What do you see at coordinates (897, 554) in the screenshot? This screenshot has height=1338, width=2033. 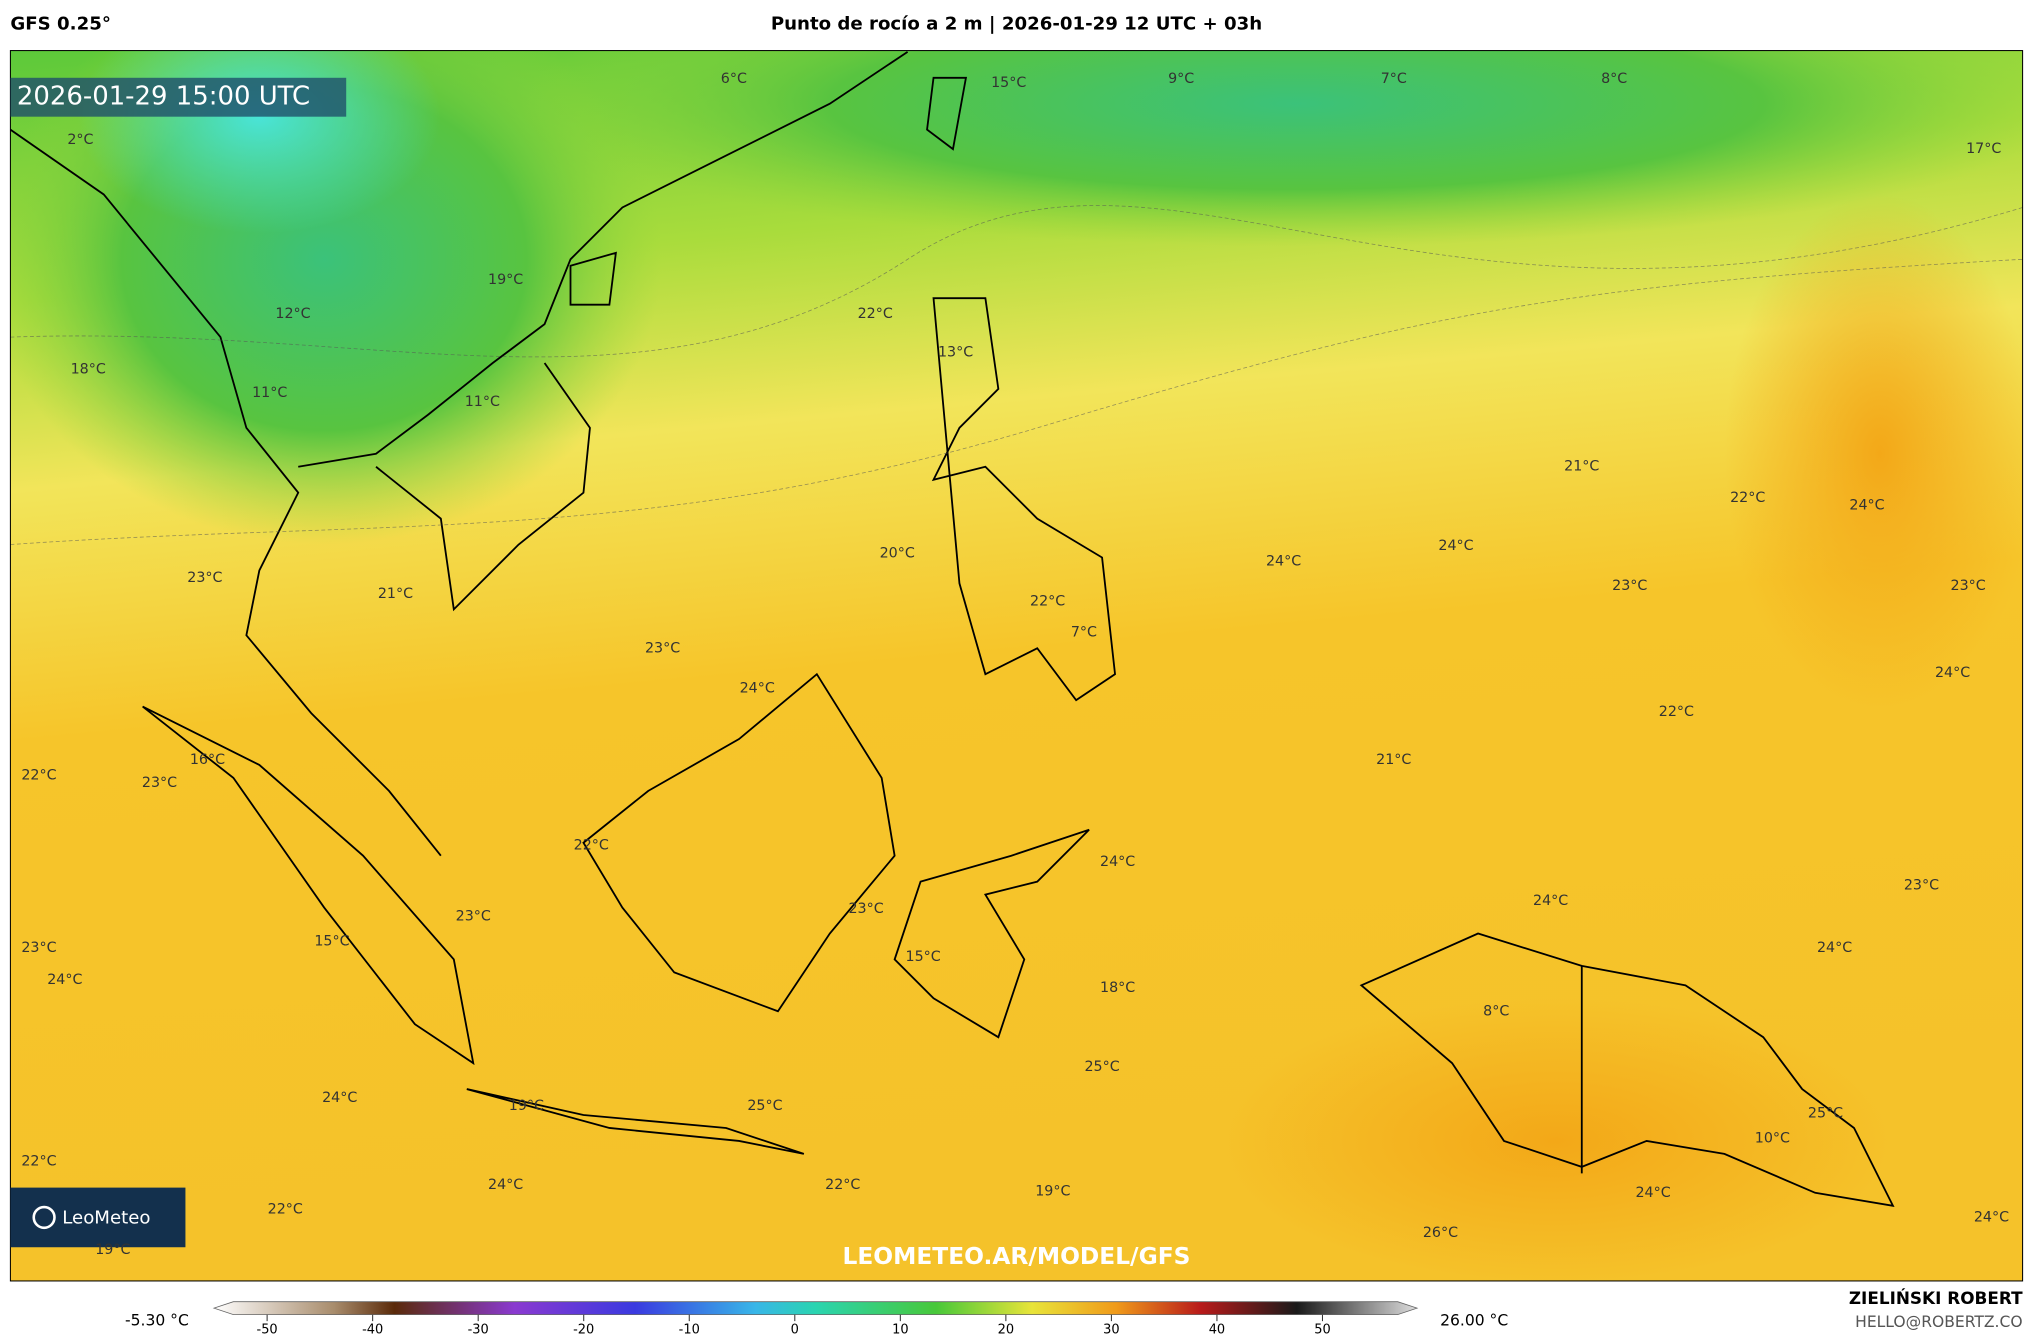 I see `temp-label: 20°C` at bounding box center [897, 554].